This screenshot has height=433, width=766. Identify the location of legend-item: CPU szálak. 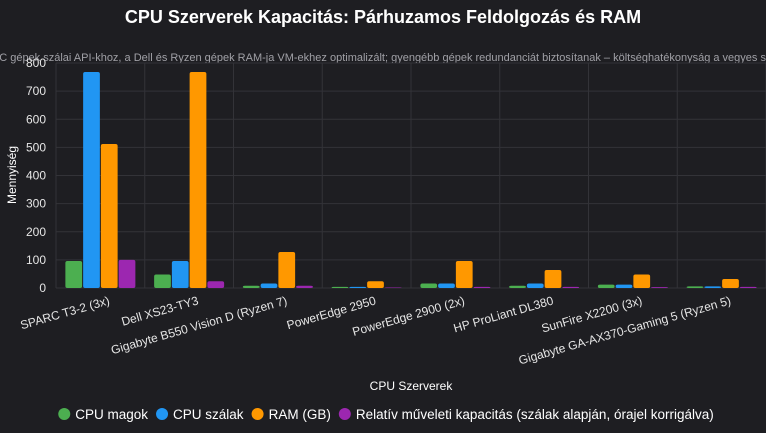
(200, 414).